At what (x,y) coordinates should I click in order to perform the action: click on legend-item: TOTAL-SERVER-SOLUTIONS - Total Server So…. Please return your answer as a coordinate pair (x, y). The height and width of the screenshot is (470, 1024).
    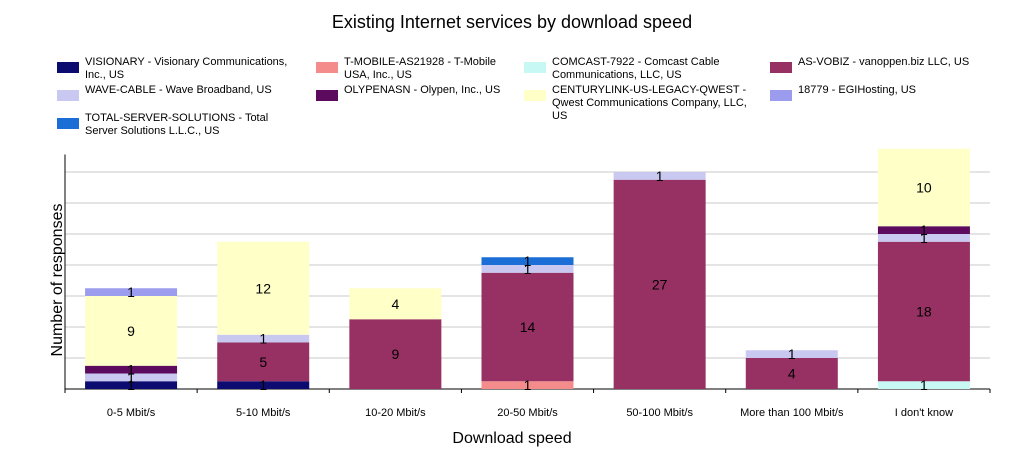
    Looking at the image, I should click on (179, 125).